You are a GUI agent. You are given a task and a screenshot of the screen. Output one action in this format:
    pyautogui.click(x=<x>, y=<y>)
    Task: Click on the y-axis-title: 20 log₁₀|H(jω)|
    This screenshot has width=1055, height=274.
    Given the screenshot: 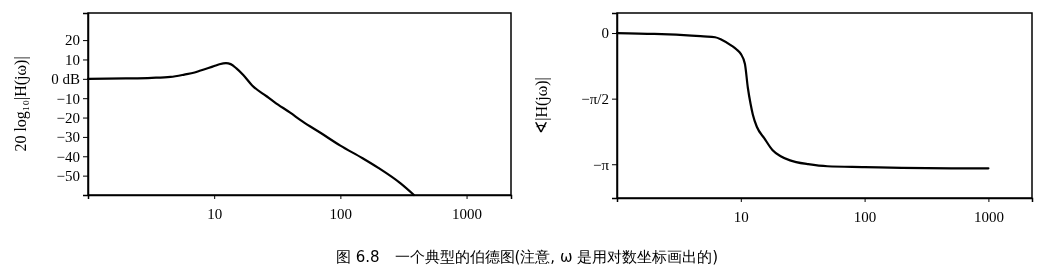 What is the action you would take?
    pyautogui.click(x=21, y=104)
    